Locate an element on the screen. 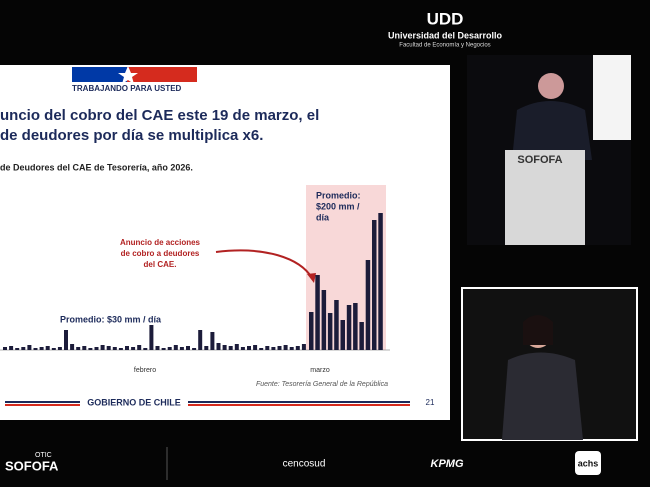 The image size is (650, 487). note-event: del CAE. is located at coordinates (160, 264).